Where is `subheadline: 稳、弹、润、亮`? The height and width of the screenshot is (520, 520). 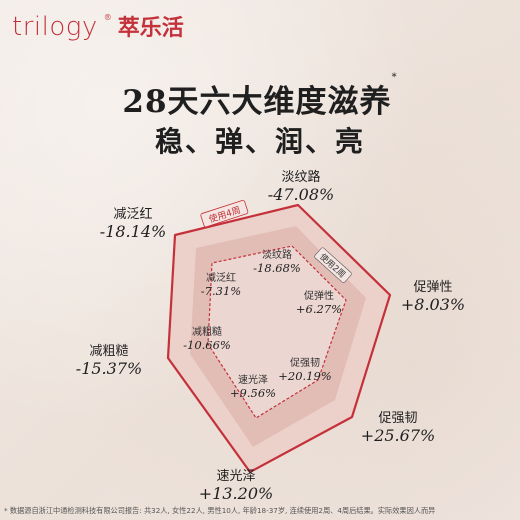
subheadline: 稳、弹、润、亮 is located at coordinates (259, 141).